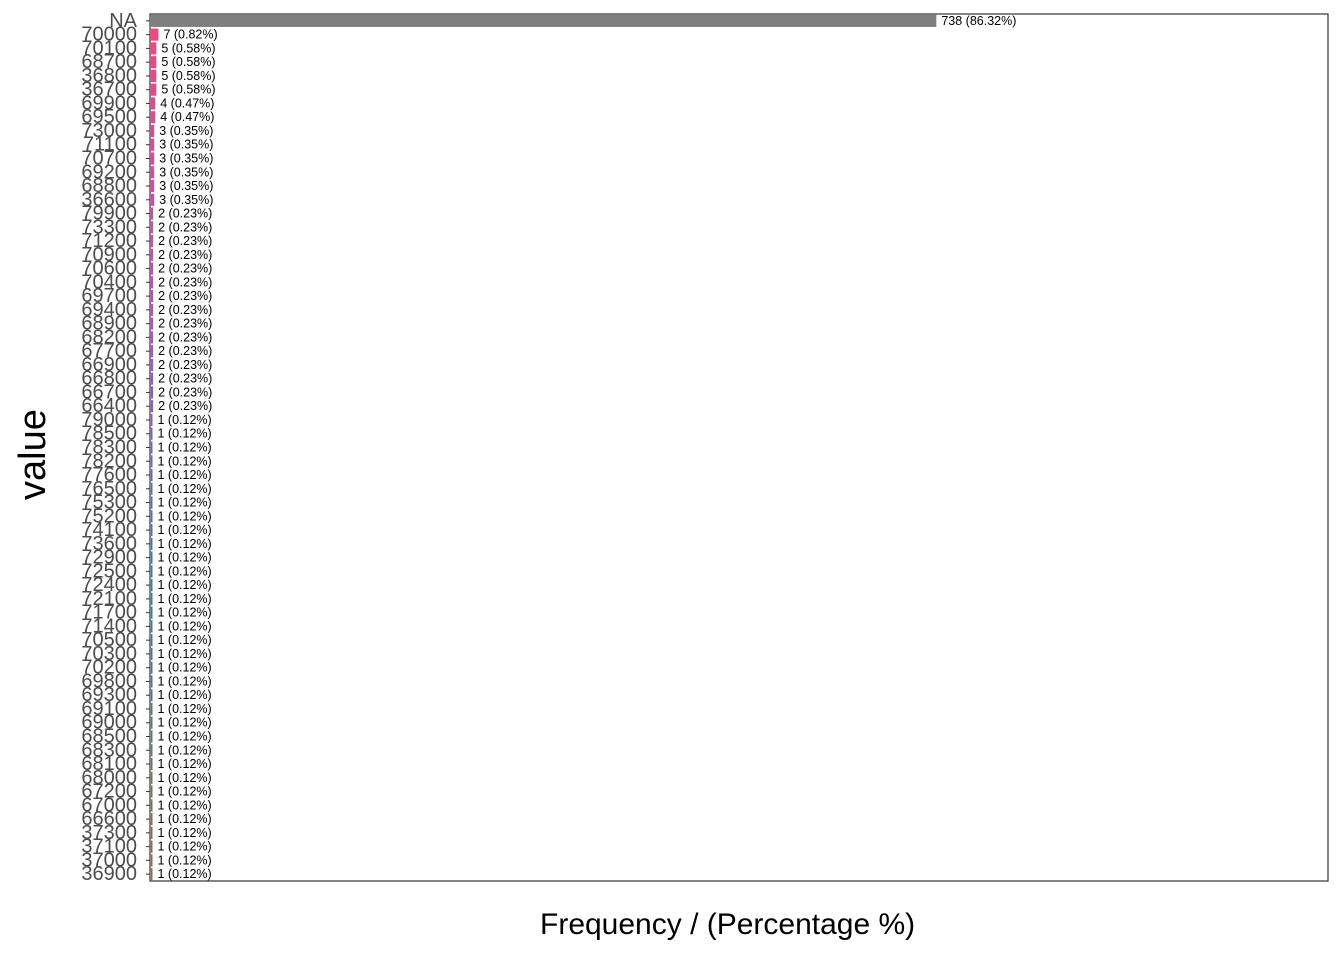  What do you see at coordinates (187, 117) in the screenshot?
I see `data-label: 4 (0.47%)` at bounding box center [187, 117].